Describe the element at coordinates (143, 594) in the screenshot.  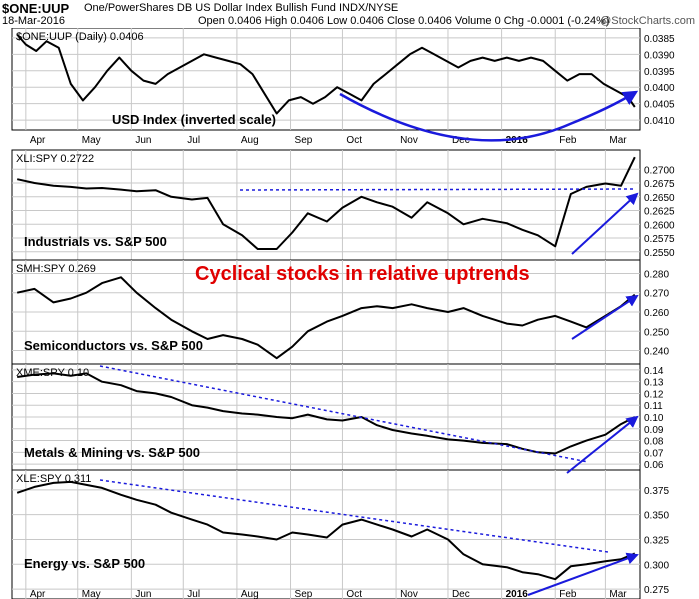
I see `x-tick-label-bottom: Jun` at that location.